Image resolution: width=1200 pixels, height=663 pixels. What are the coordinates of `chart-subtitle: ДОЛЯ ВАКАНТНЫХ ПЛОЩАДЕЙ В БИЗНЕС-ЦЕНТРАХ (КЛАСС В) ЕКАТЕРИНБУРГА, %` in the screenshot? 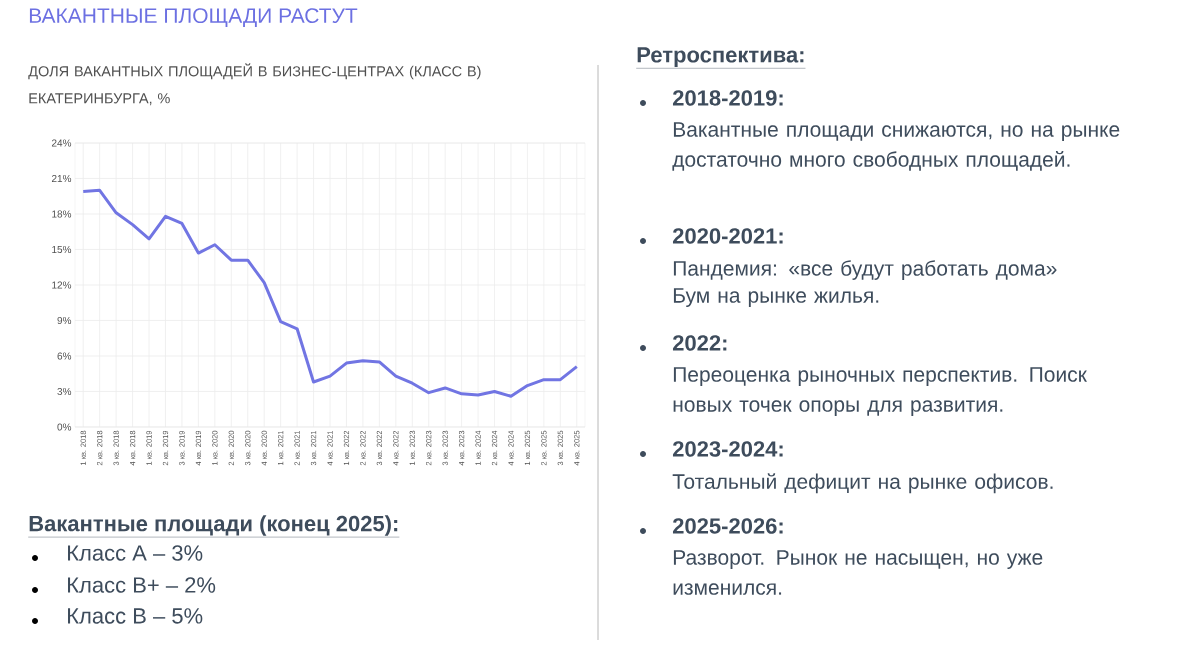 It's located at (254, 84).